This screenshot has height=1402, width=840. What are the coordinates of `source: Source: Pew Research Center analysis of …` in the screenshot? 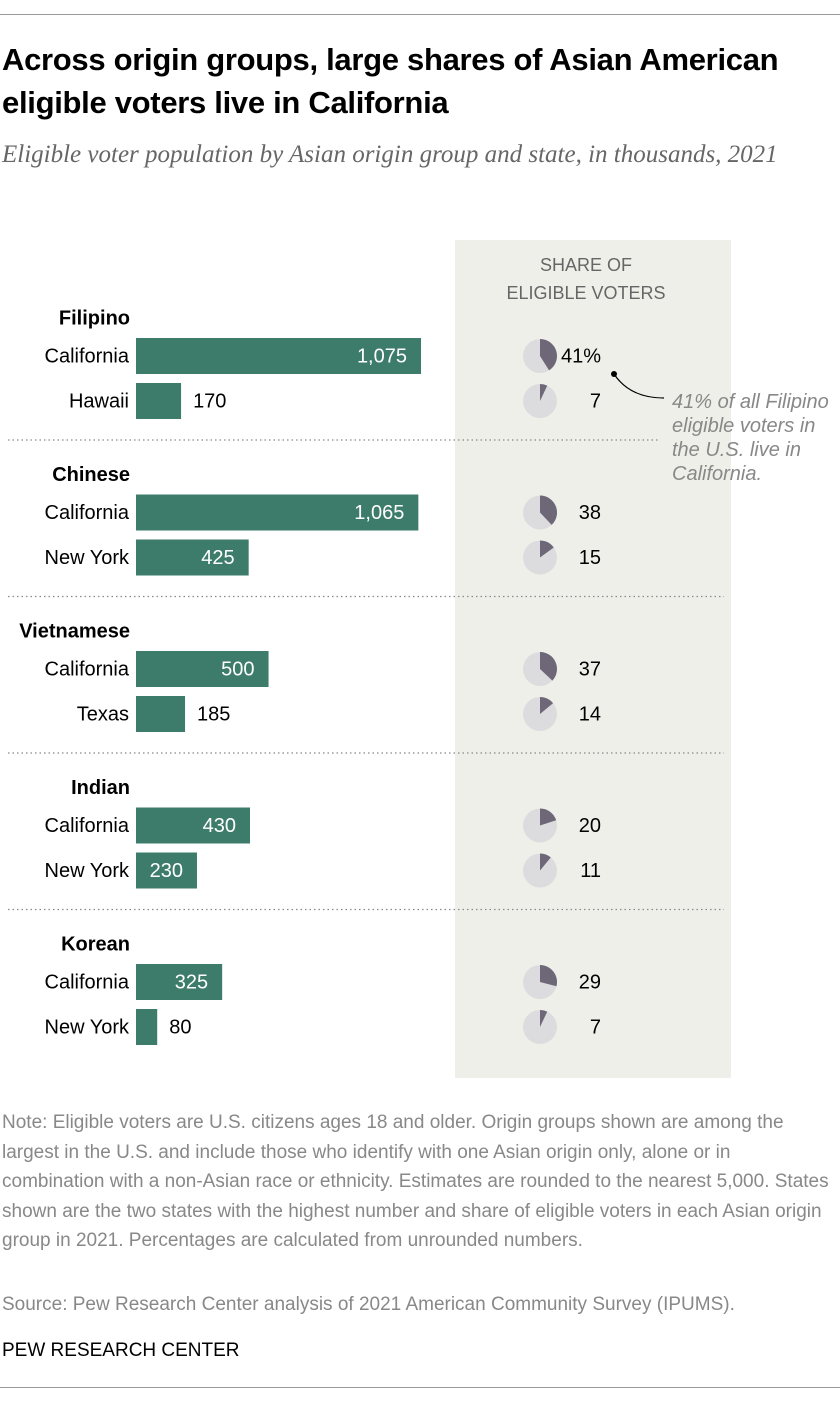 It's located at (368, 1304).